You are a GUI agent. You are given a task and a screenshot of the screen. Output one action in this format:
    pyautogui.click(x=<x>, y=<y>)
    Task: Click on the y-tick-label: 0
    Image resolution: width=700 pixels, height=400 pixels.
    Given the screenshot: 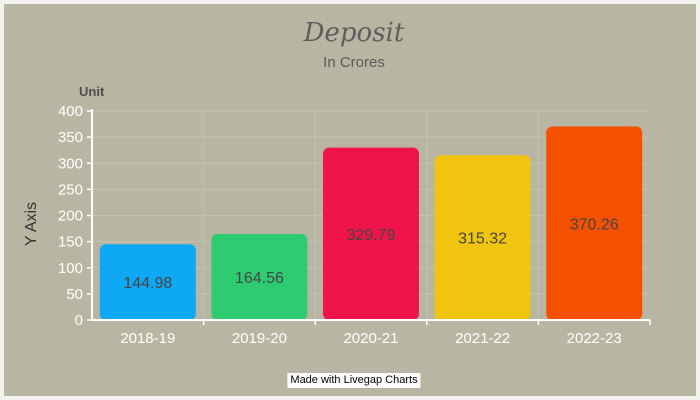 What is the action you would take?
    pyautogui.click(x=79, y=320)
    